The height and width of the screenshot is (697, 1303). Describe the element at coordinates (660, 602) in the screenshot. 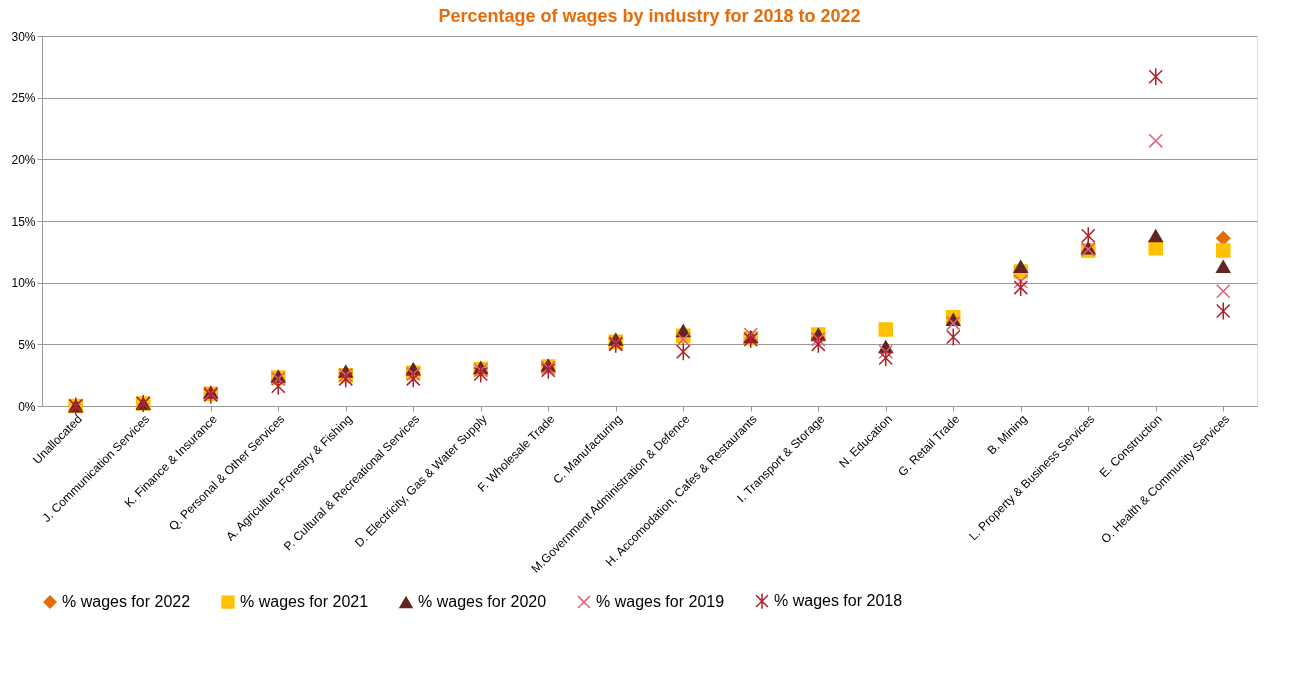

I see `legend-label: % wages for 2019` at that location.